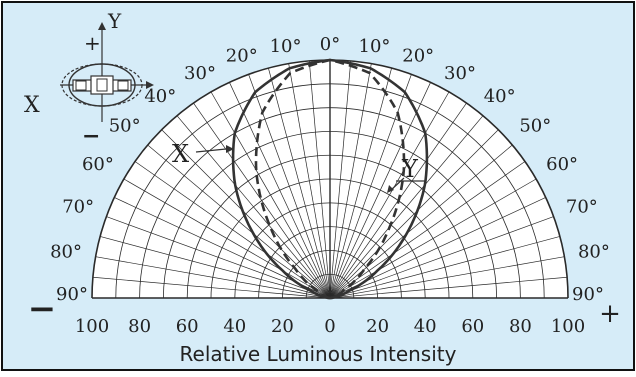 This screenshot has height=377, width=636. What do you see at coordinates (610, 314) in the screenshot?
I see `positive-sign-label: +` at bounding box center [610, 314].